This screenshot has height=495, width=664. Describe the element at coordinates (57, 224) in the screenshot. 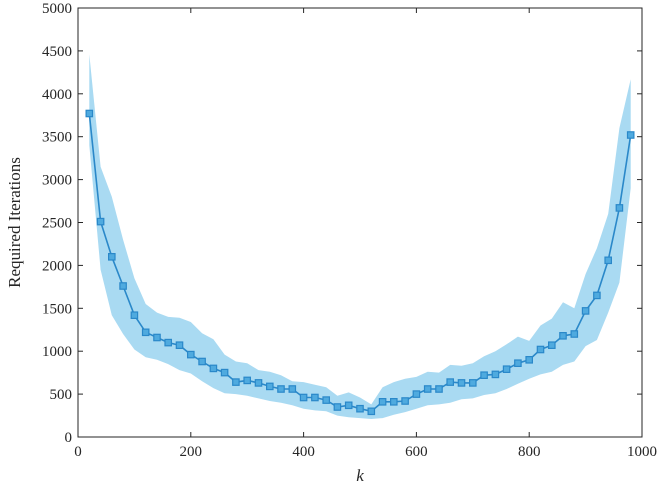

I see `y-tick-label: 2500` at that location.